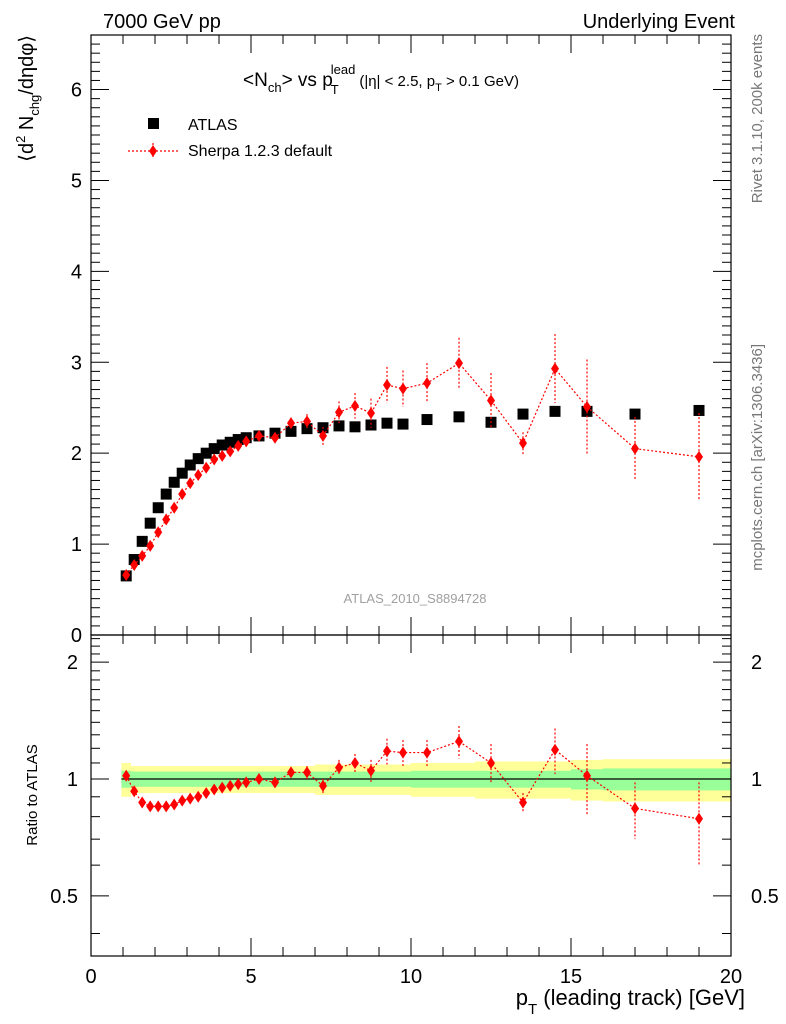 The height and width of the screenshot is (1024, 786). I want to click on x-tick-label: 20, so click(731, 977).